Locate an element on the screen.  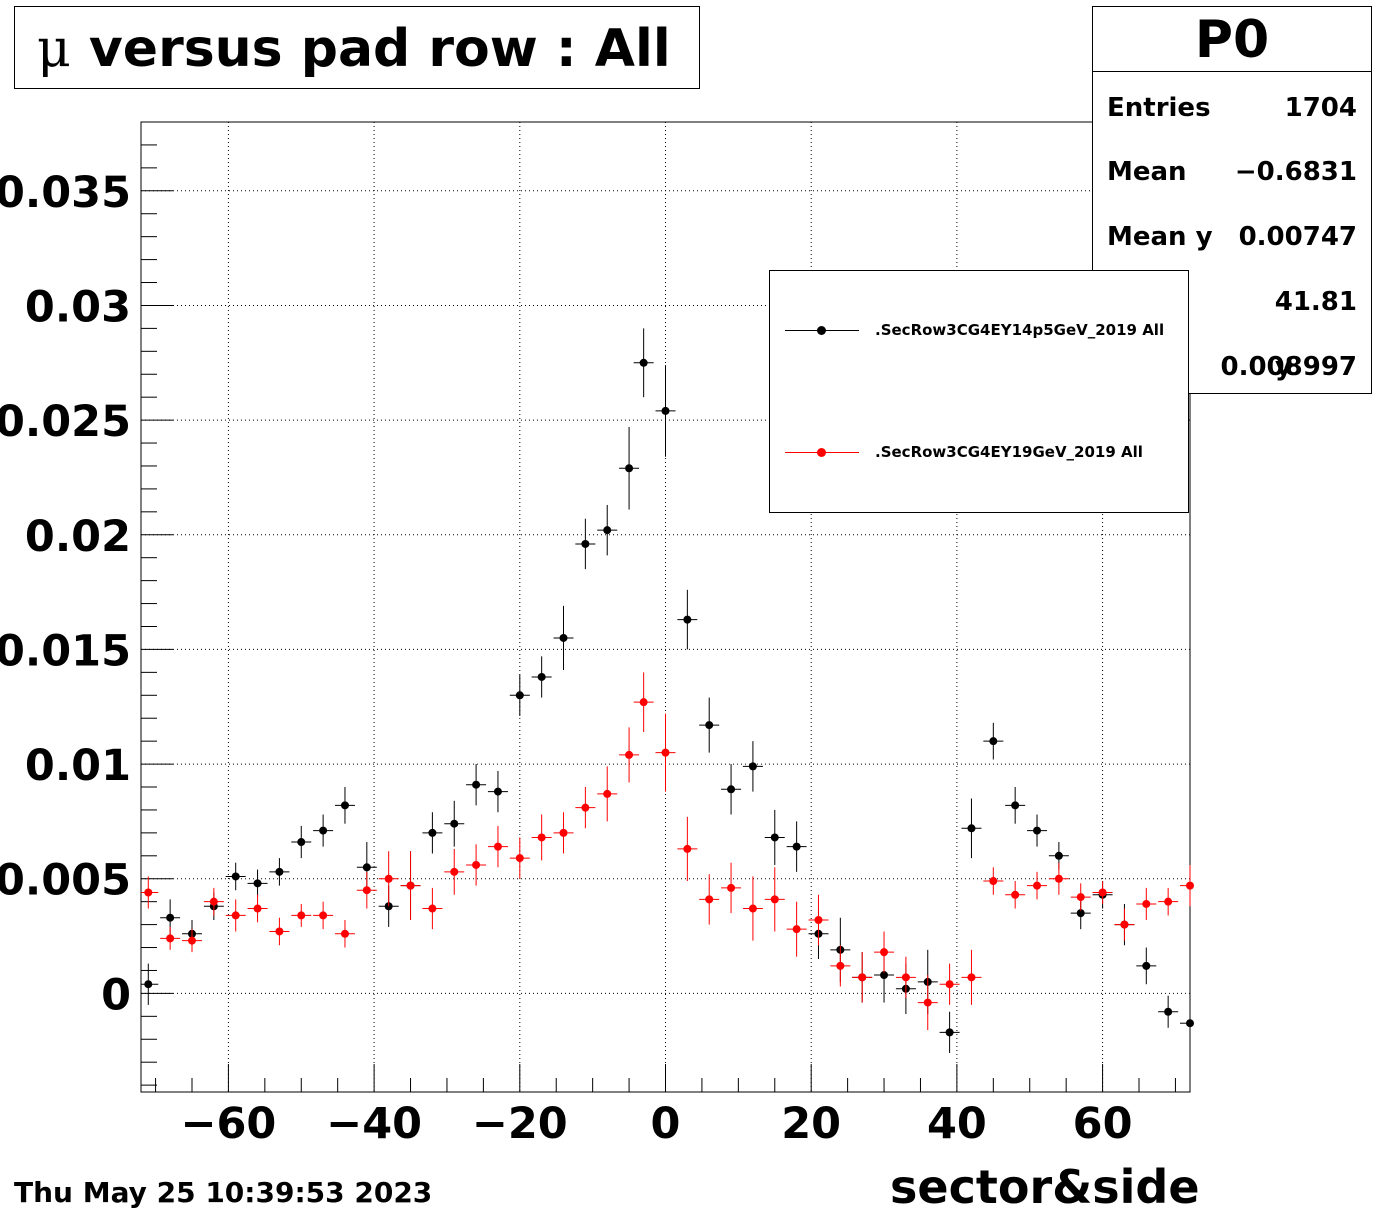
stats-value: 0.008997 is located at coordinates (1288, 367).